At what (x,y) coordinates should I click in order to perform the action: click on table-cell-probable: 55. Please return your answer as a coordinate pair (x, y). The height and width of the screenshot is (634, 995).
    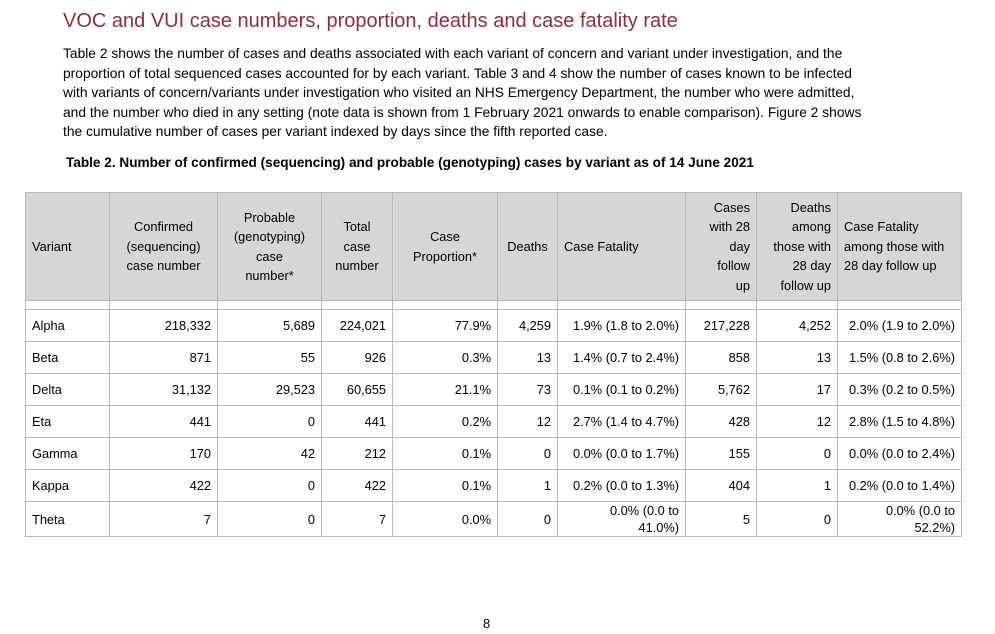
    Looking at the image, I should click on (269, 357).